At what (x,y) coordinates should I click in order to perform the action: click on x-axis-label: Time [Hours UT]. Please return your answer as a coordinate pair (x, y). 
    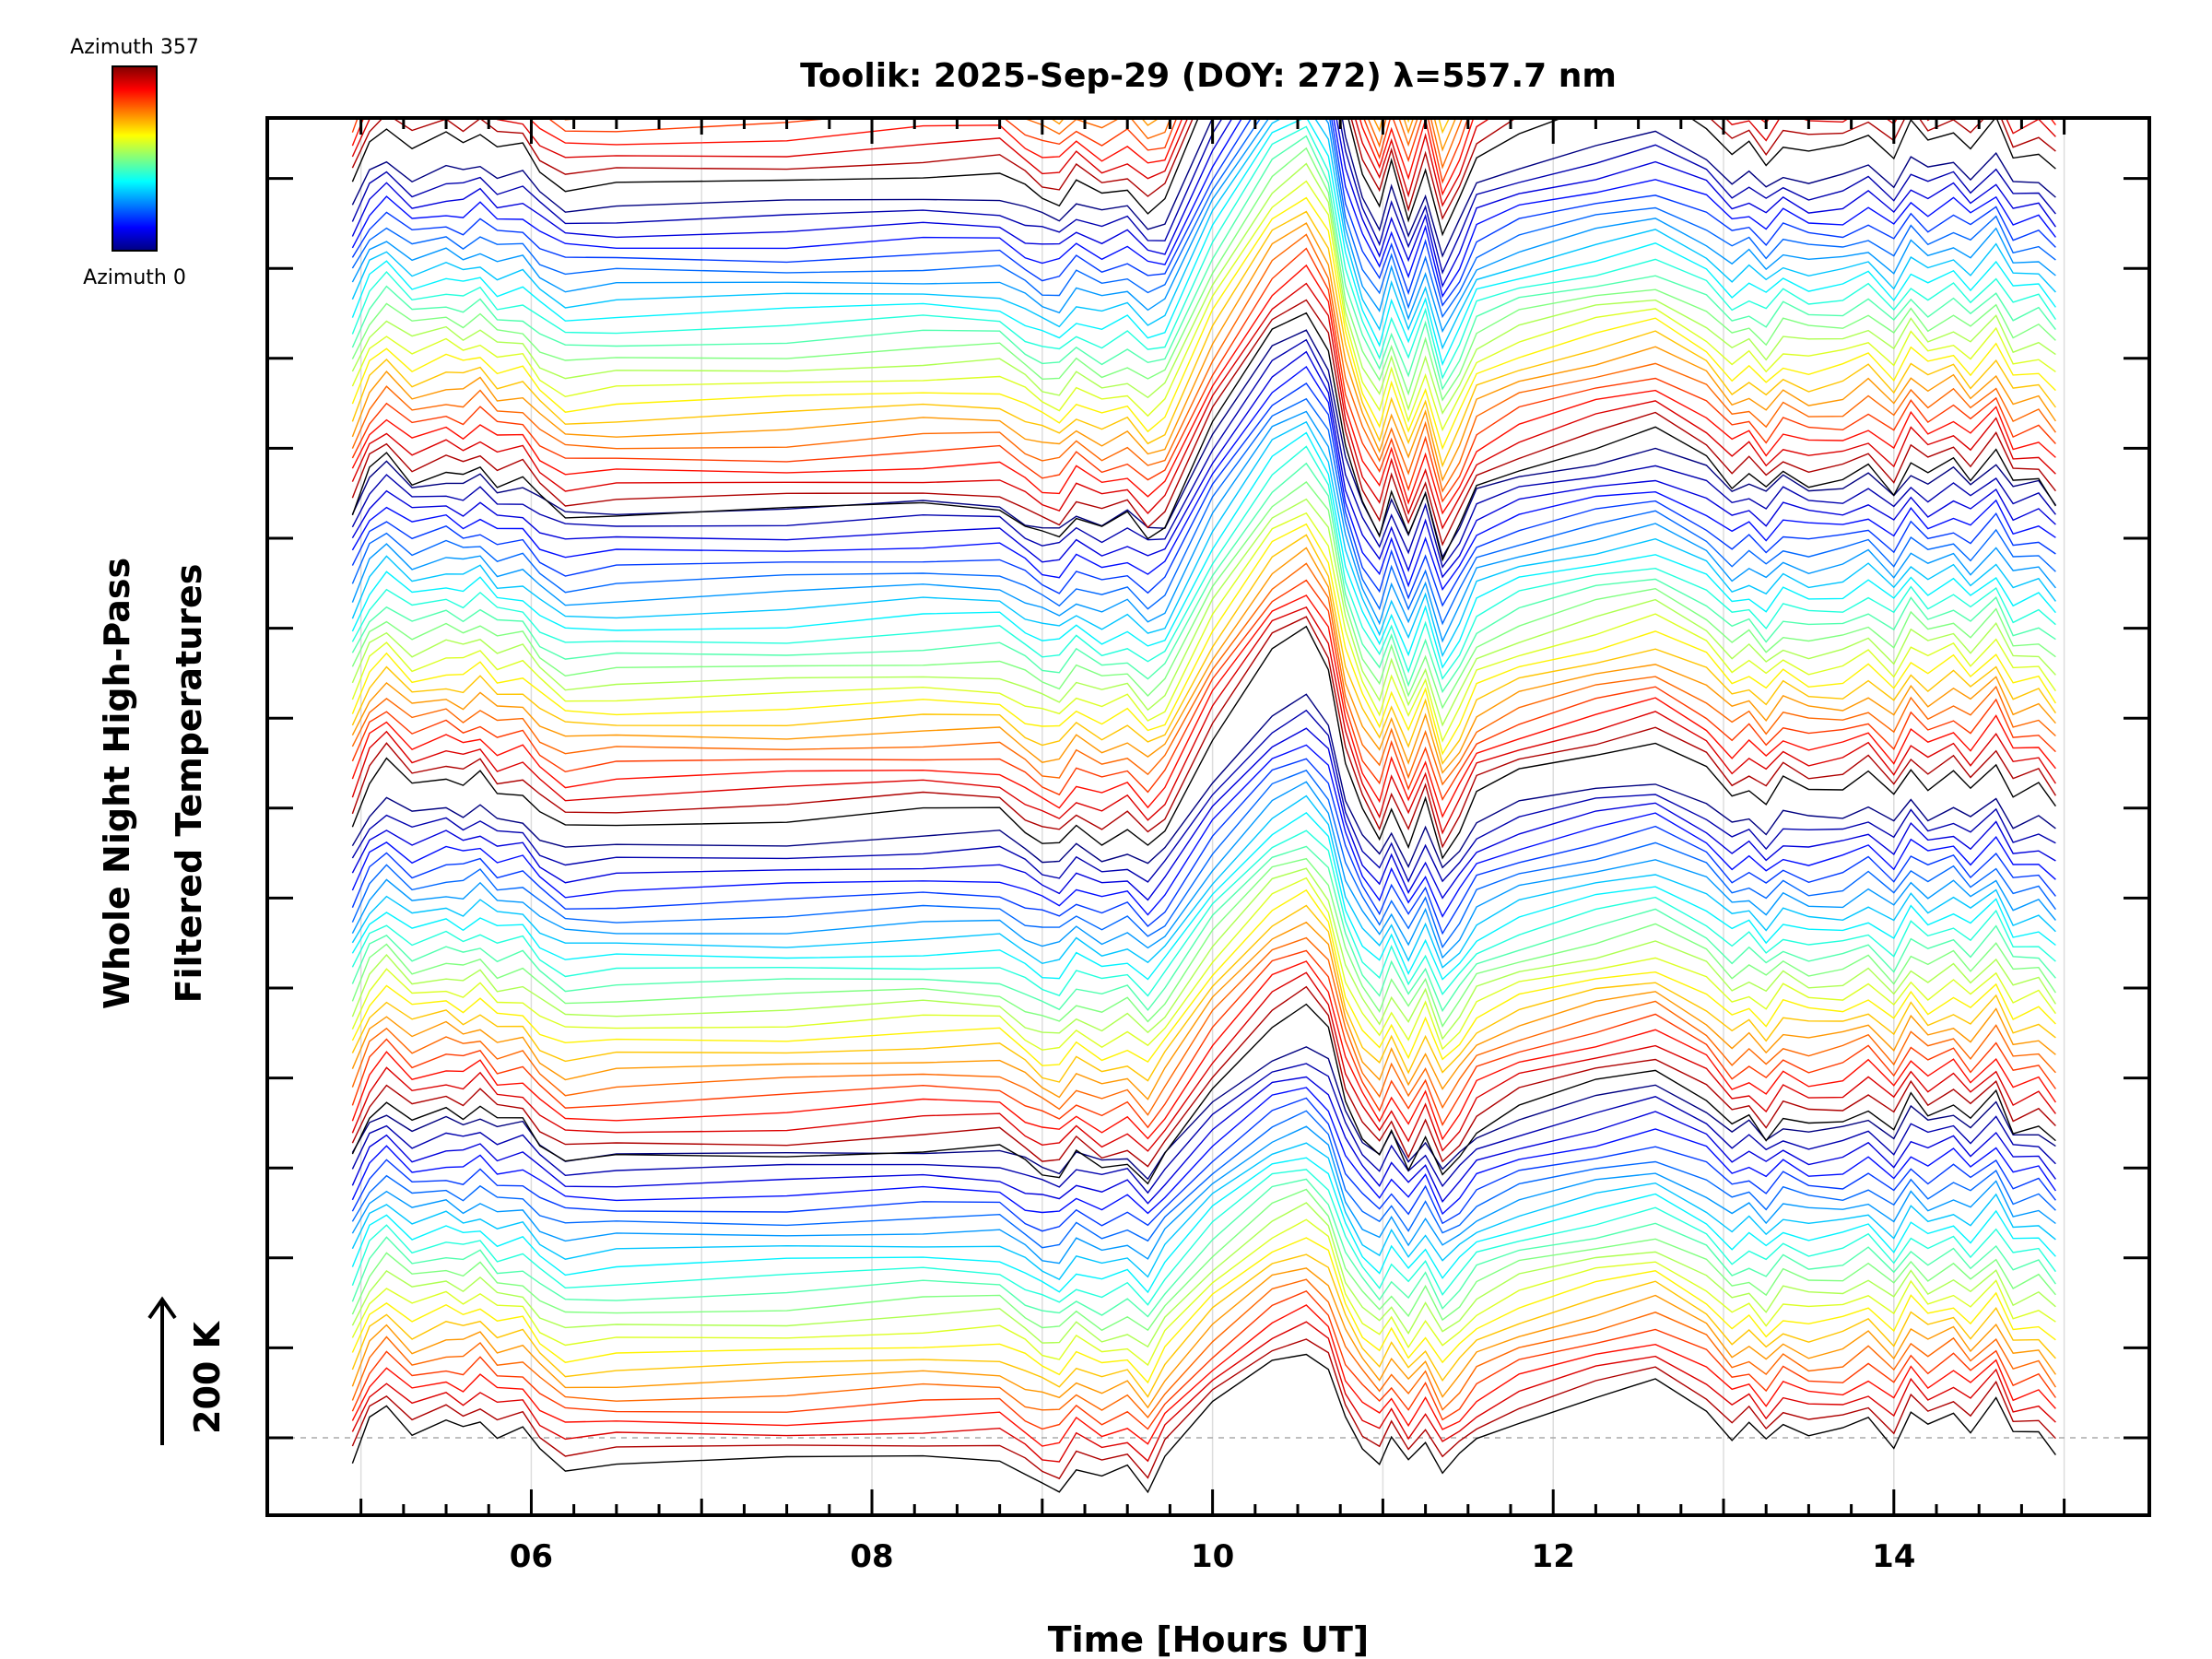
    Looking at the image, I should click on (1209, 1639).